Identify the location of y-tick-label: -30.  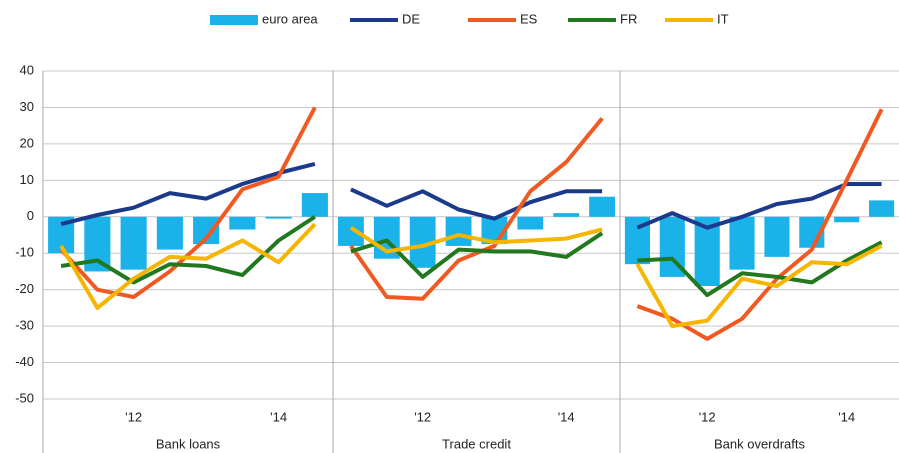
(24, 325).